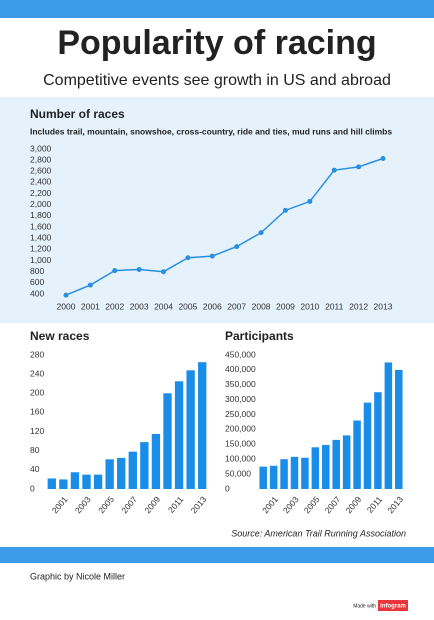 This screenshot has width=434, height=620. What do you see at coordinates (41, 148) in the screenshot?
I see `y-tick-label: 3,000` at bounding box center [41, 148].